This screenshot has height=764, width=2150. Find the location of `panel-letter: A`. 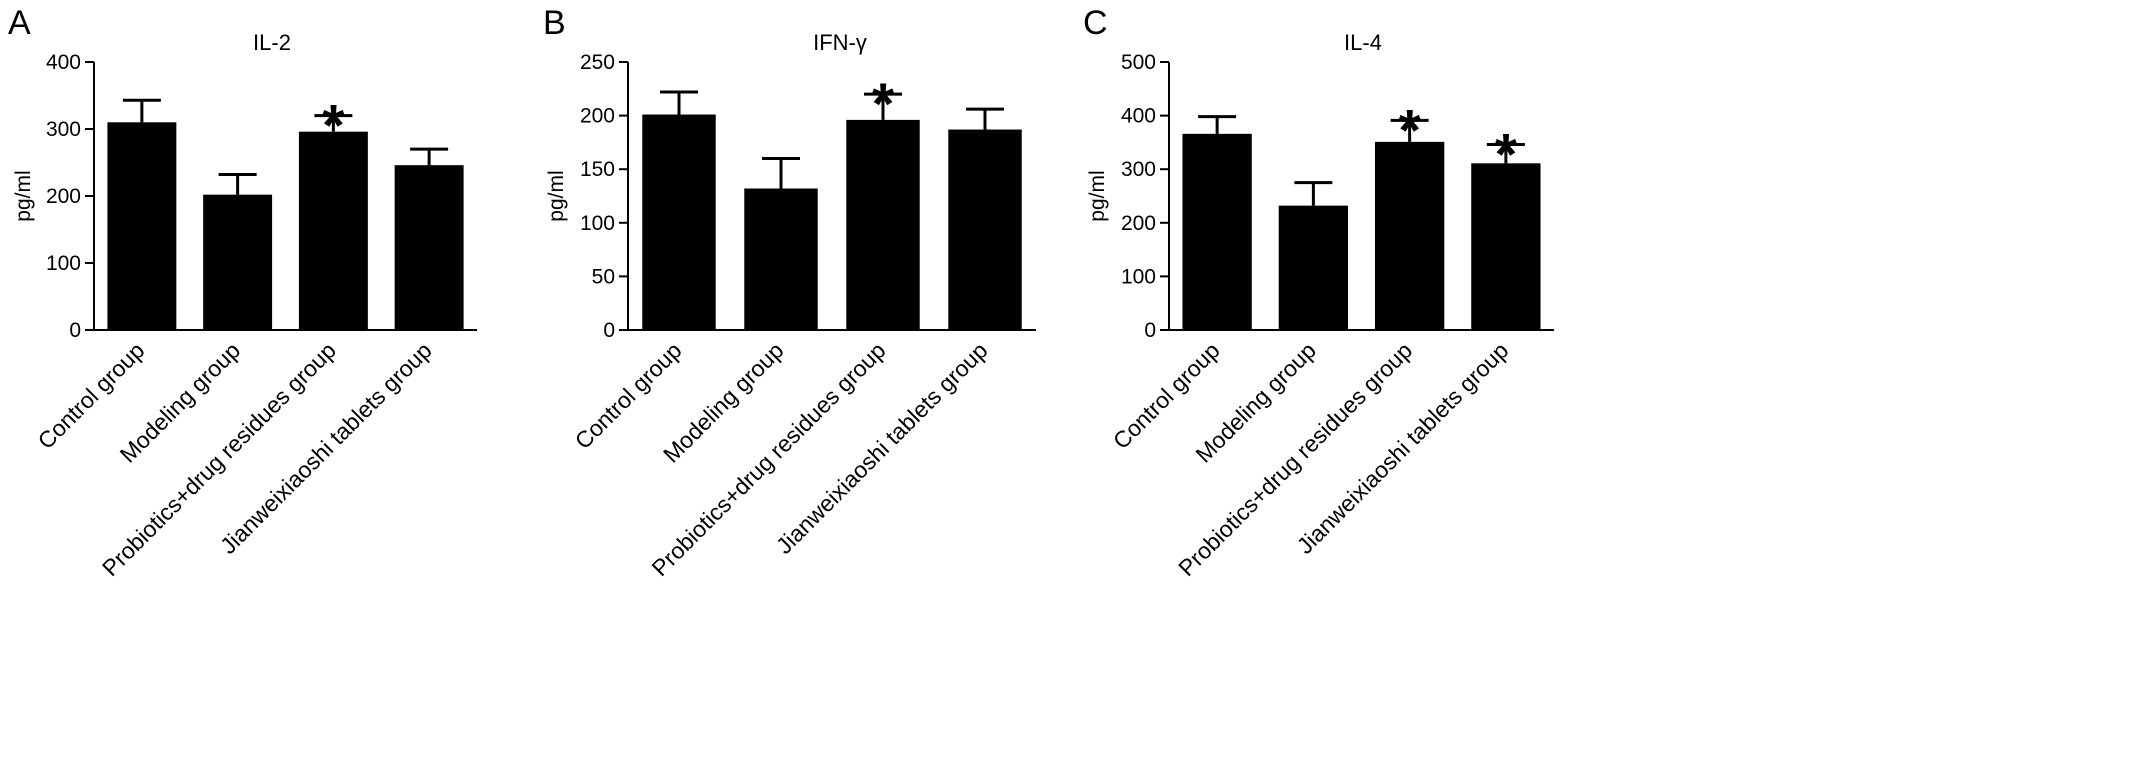

panel-letter: A is located at coordinates (19, 23).